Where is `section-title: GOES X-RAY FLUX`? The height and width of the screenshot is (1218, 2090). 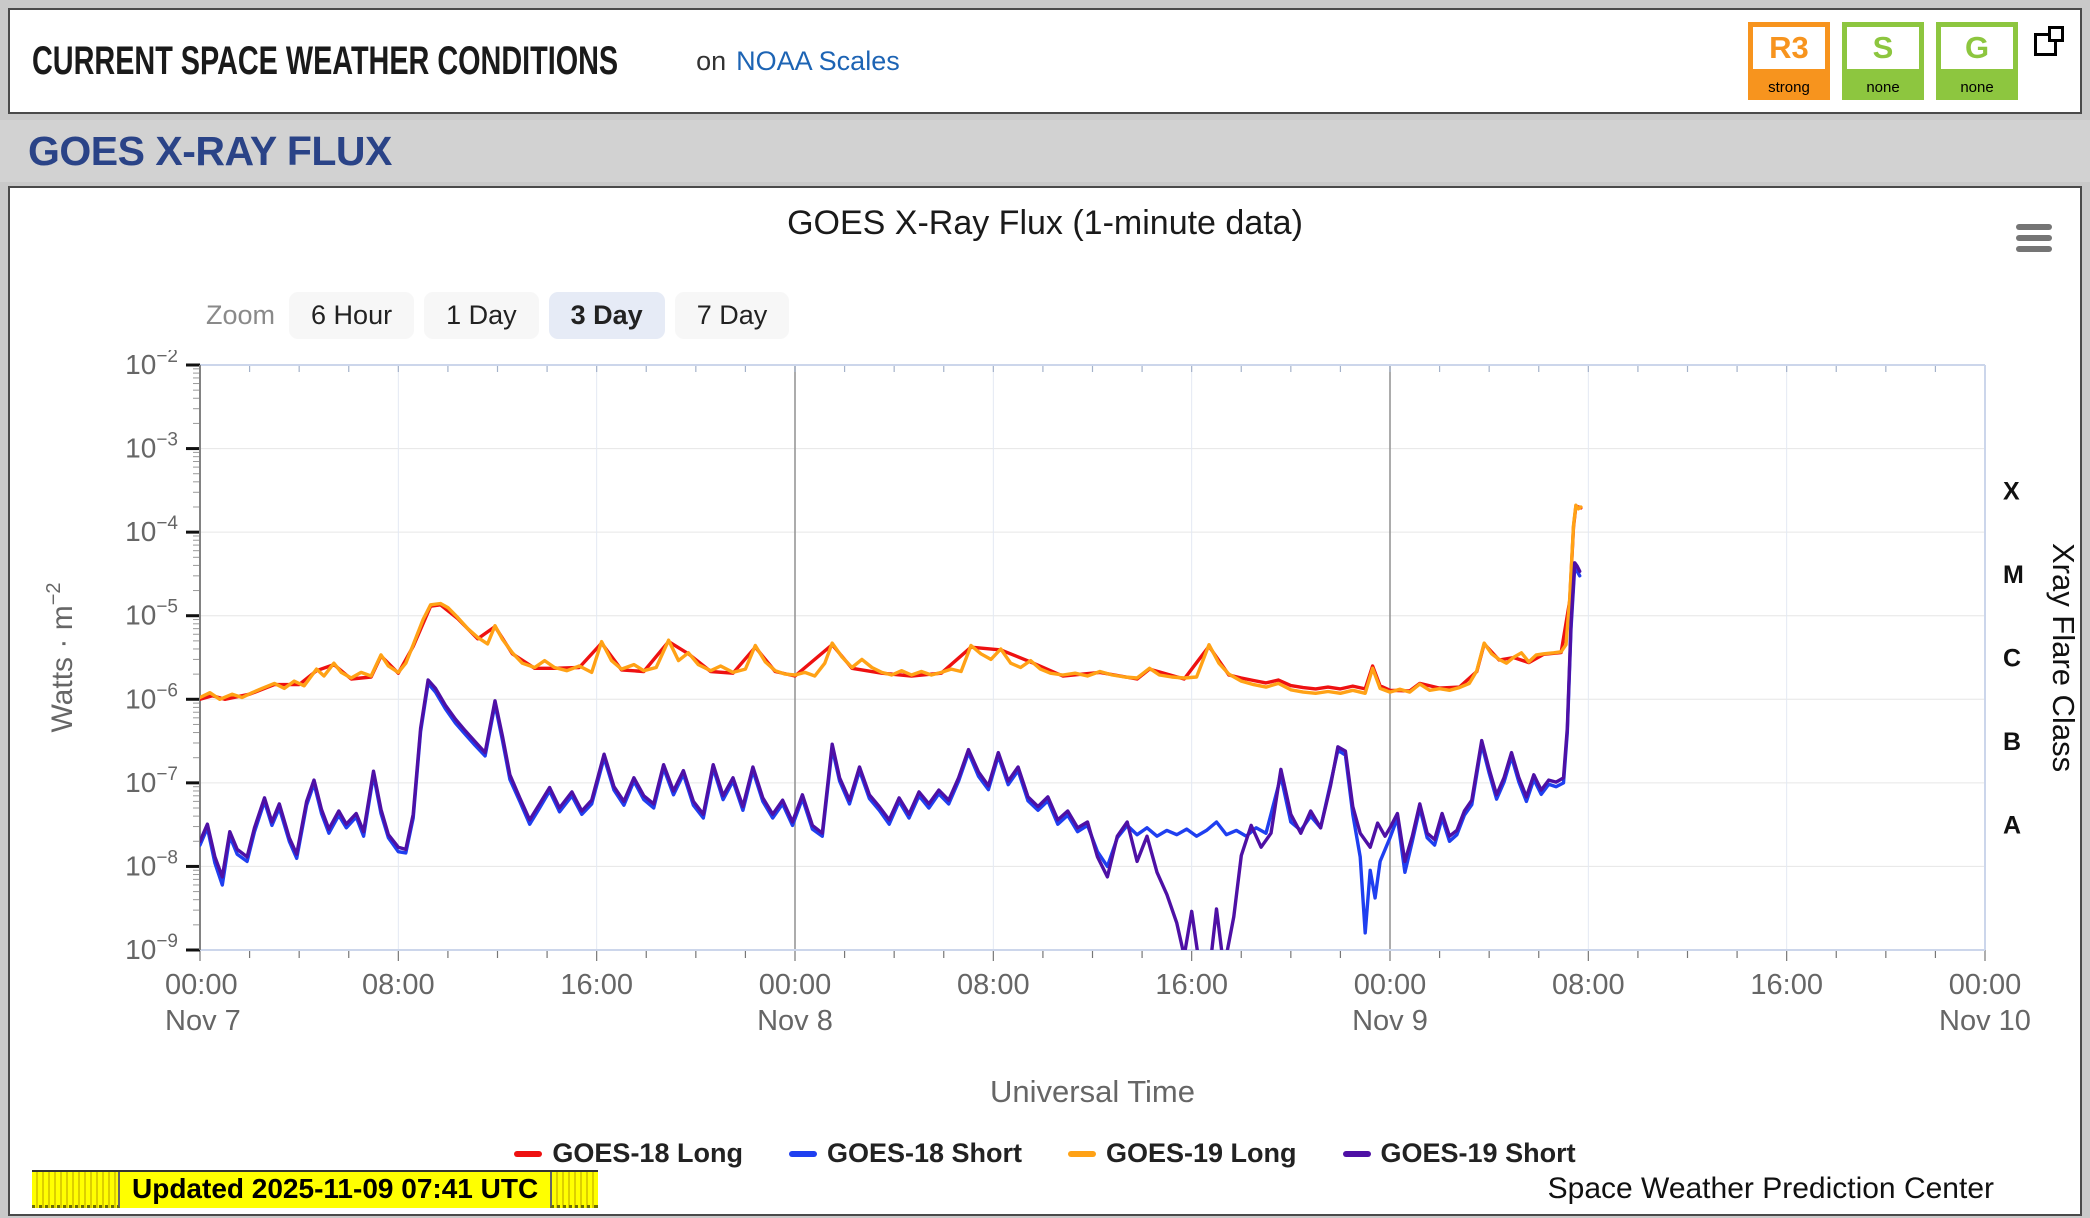 section-title: GOES X-RAY FLUX is located at coordinates (210, 150).